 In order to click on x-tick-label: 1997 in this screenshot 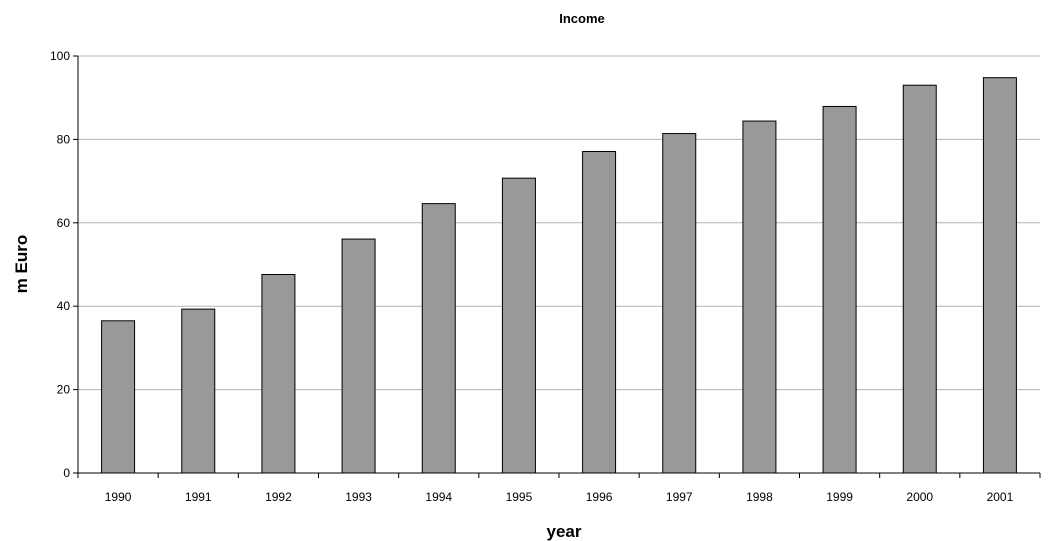, I will do `click(679, 497)`.